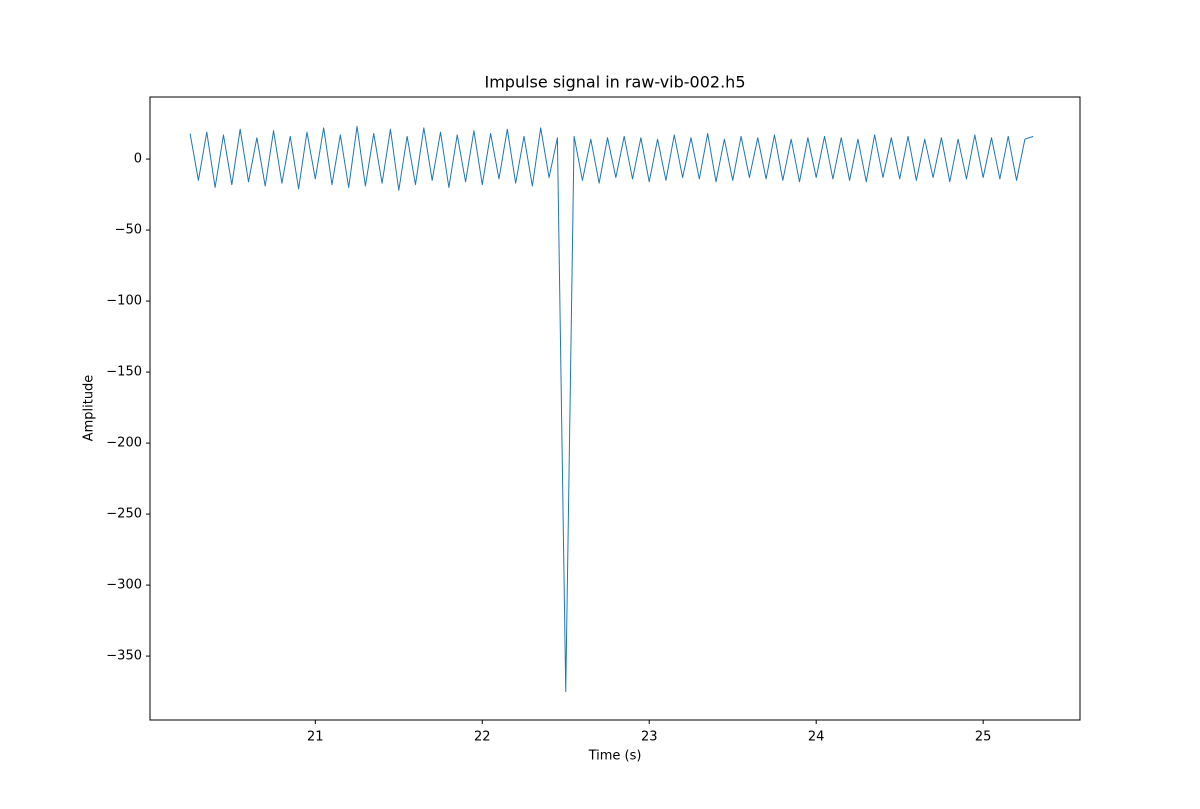  Describe the element at coordinates (482, 737) in the screenshot. I see `x-tick-label: 22` at that location.